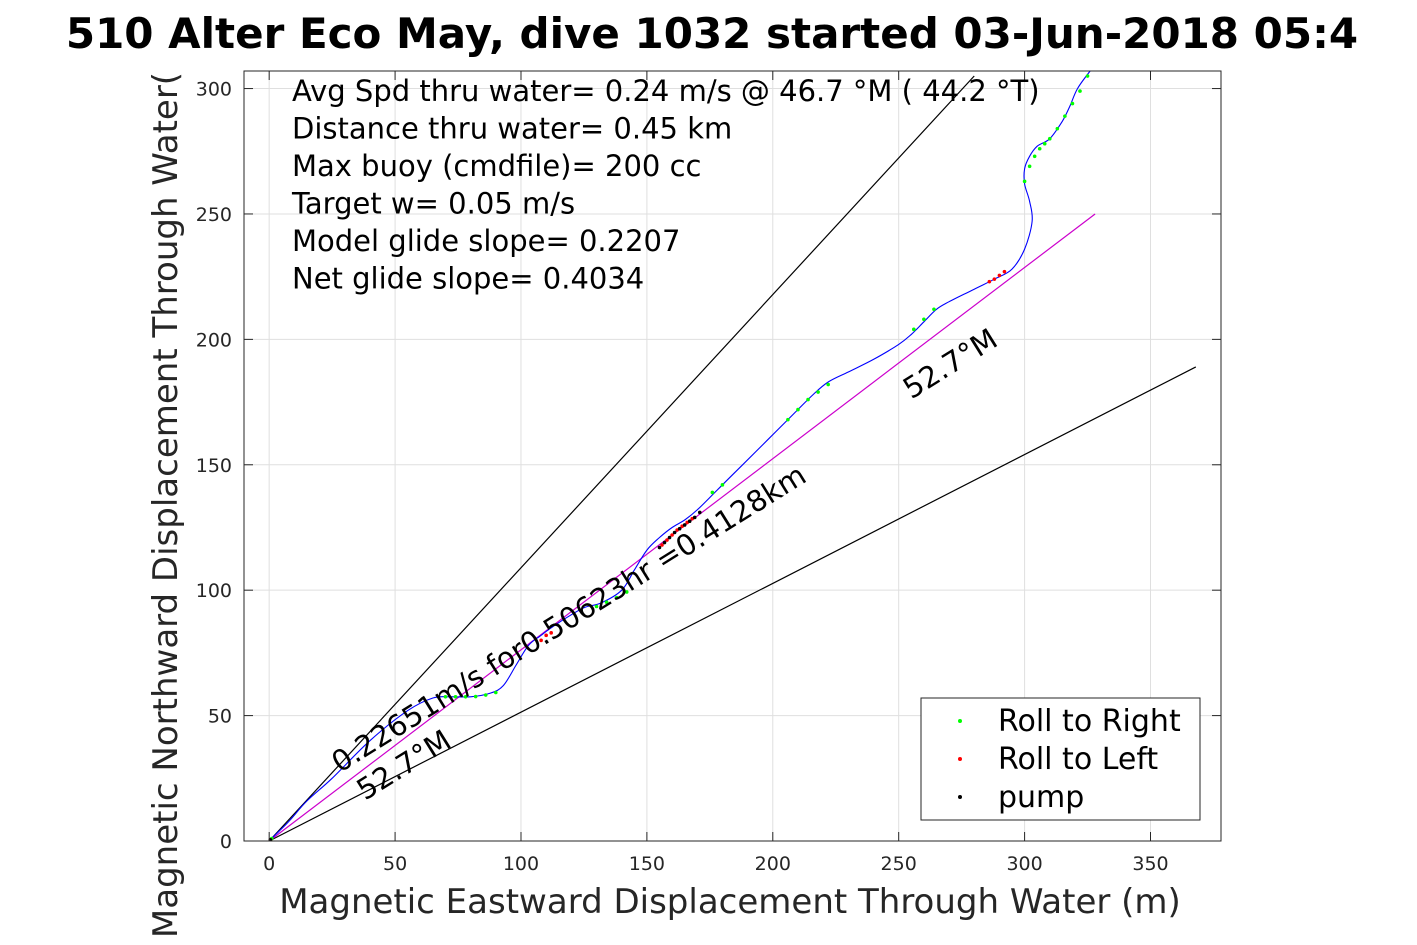 The height and width of the screenshot is (945, 1417). Describe the element at coordinates (214, 591) in the screenshot. I see `y-tick-label: 100` at that location.